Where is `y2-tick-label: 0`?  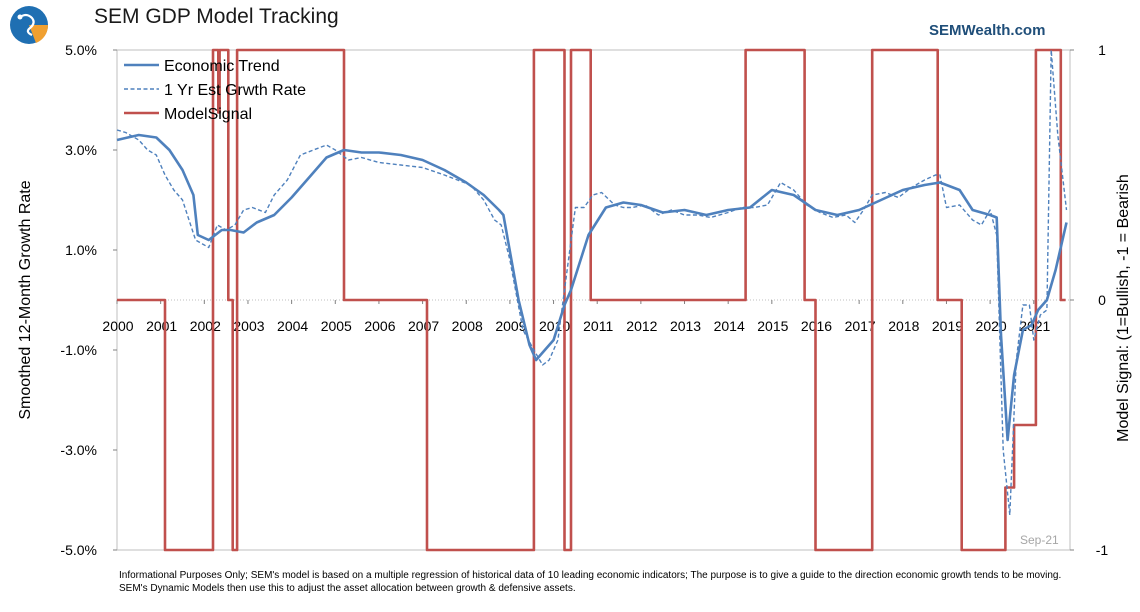 y2-tick-label: 0 is located at coordinates (1102, 300).